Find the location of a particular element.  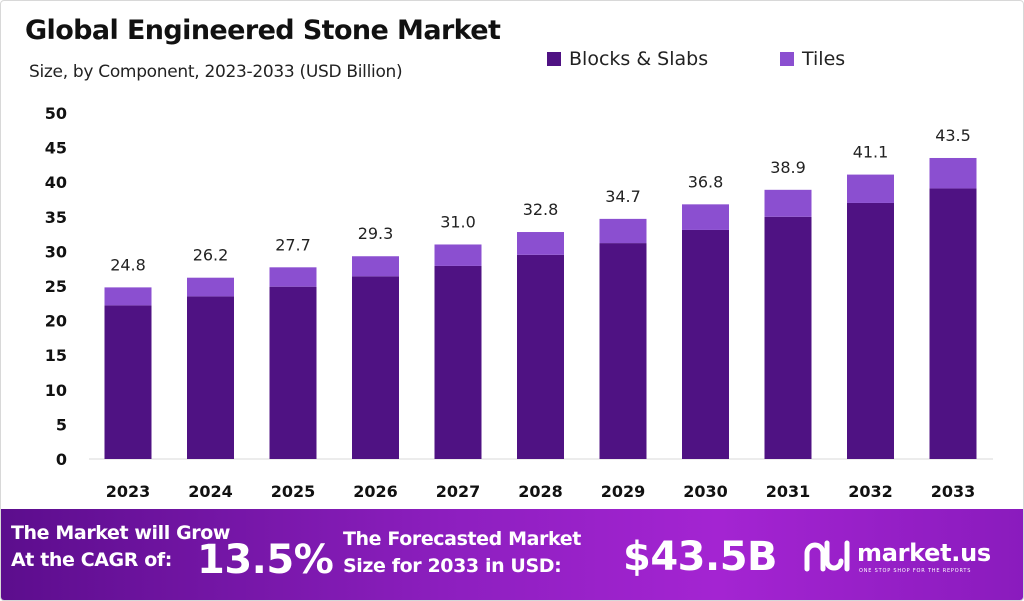

forecast-caption-line2: Size for 2033 in USD: is located at coordinates (452, 566).